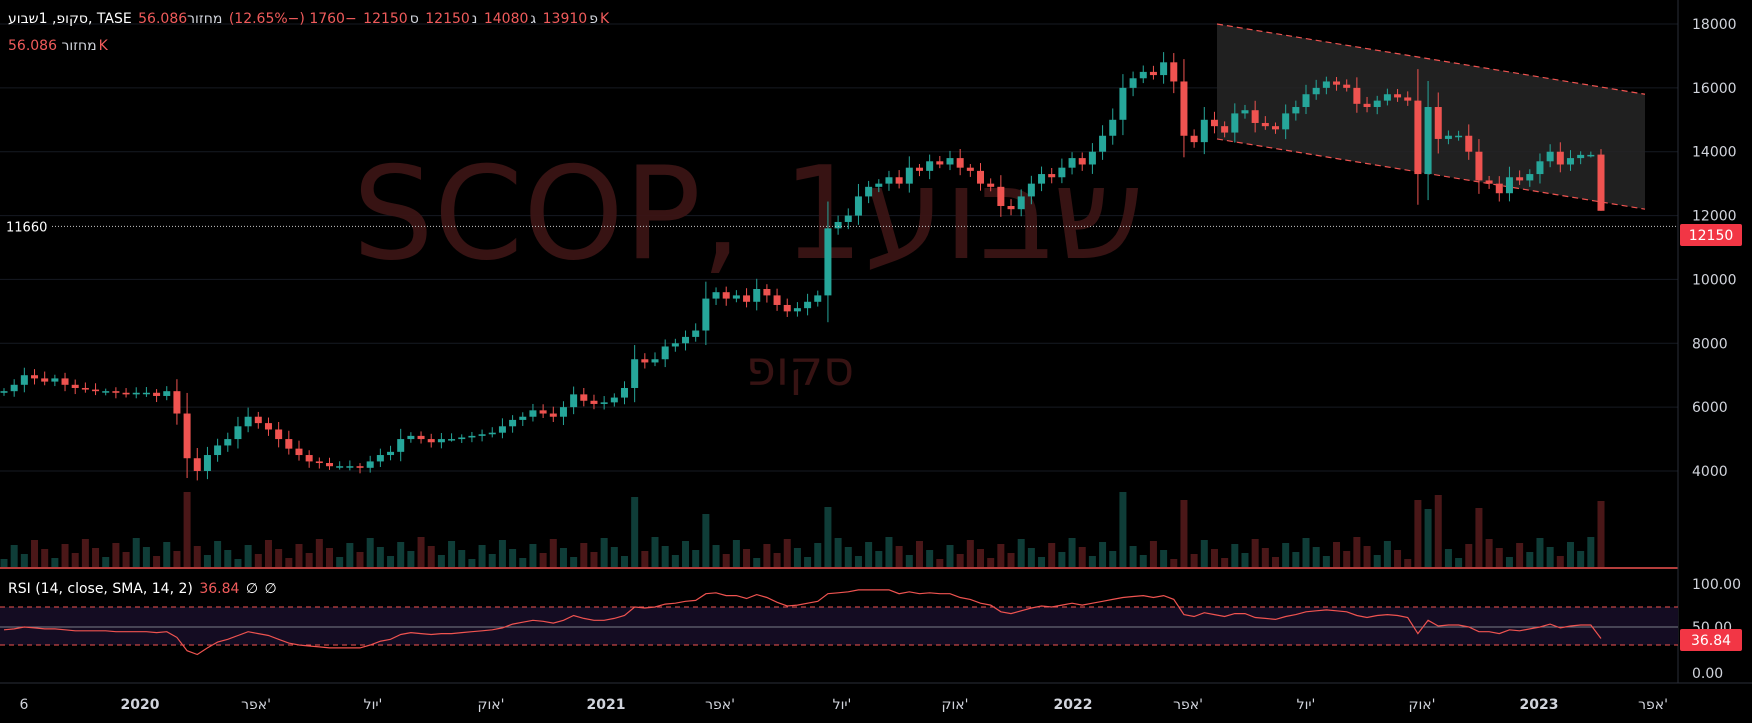 The height and width of the screenshot is (723, 1752). I want to click on volume-legend-label: מחזור, so click(79, 46).